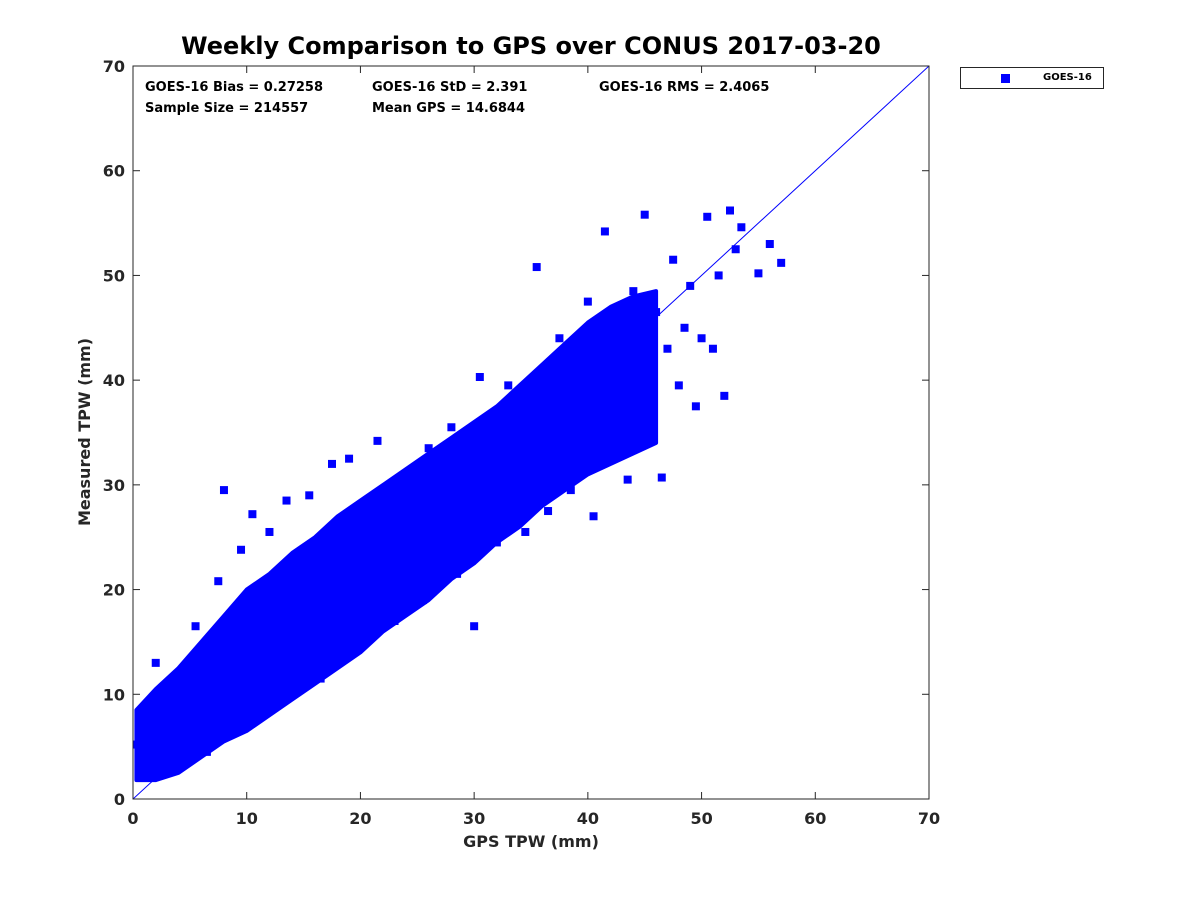 The width and height of the screenshot is (1200, 900). What do you see at coordinates (247, 818) in the screenshot?
I see `x-tick-label: 10` at bounding box center [247, 818].